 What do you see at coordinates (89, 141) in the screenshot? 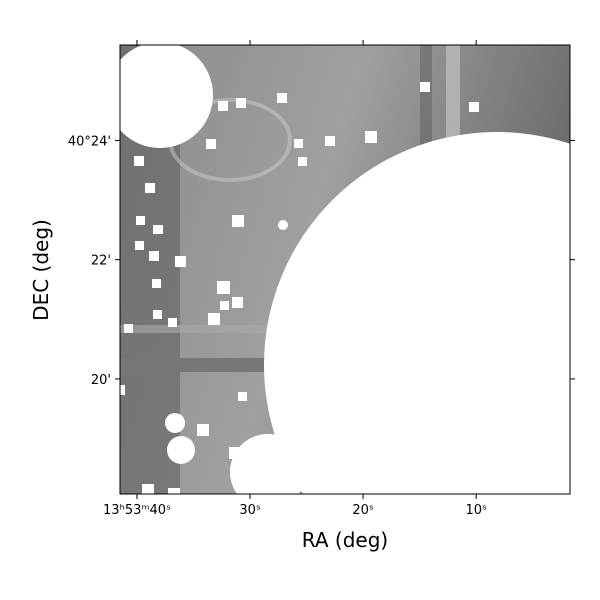
I see `y-tick-label: 40°24'` at bounding box center [89, 141].